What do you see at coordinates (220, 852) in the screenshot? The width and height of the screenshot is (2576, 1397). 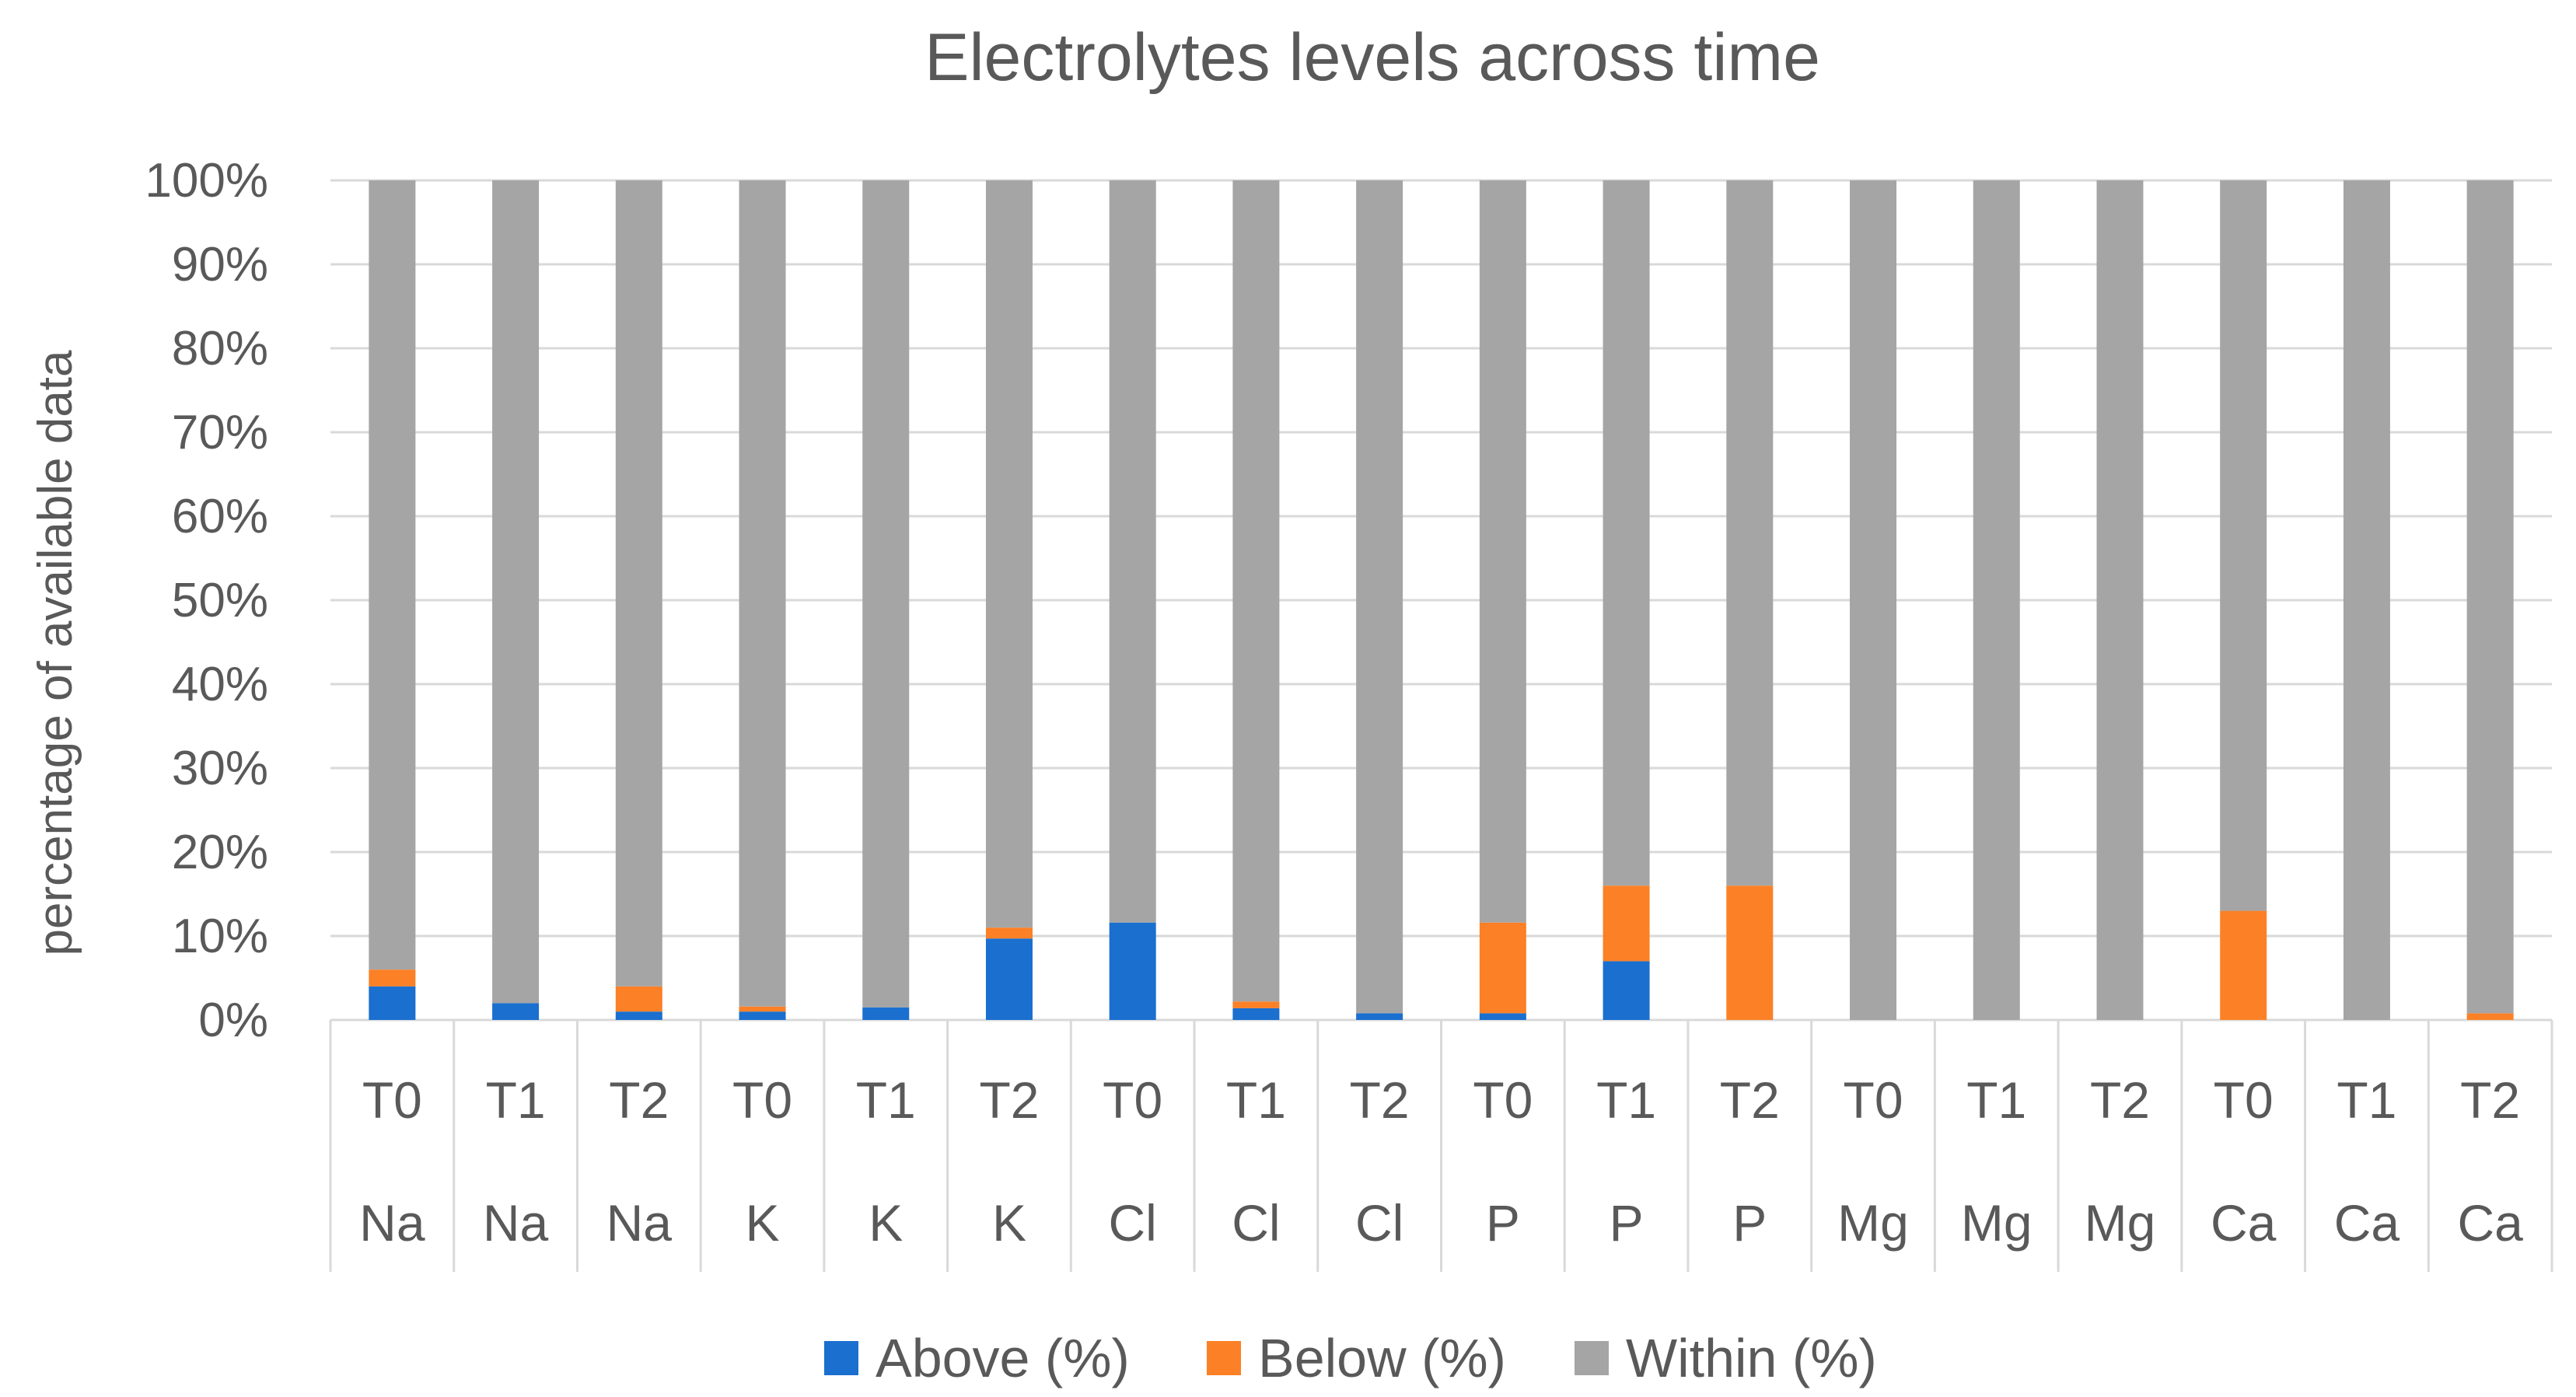 I see `y-tick-label: 20%` at bounding box center [220, 852].